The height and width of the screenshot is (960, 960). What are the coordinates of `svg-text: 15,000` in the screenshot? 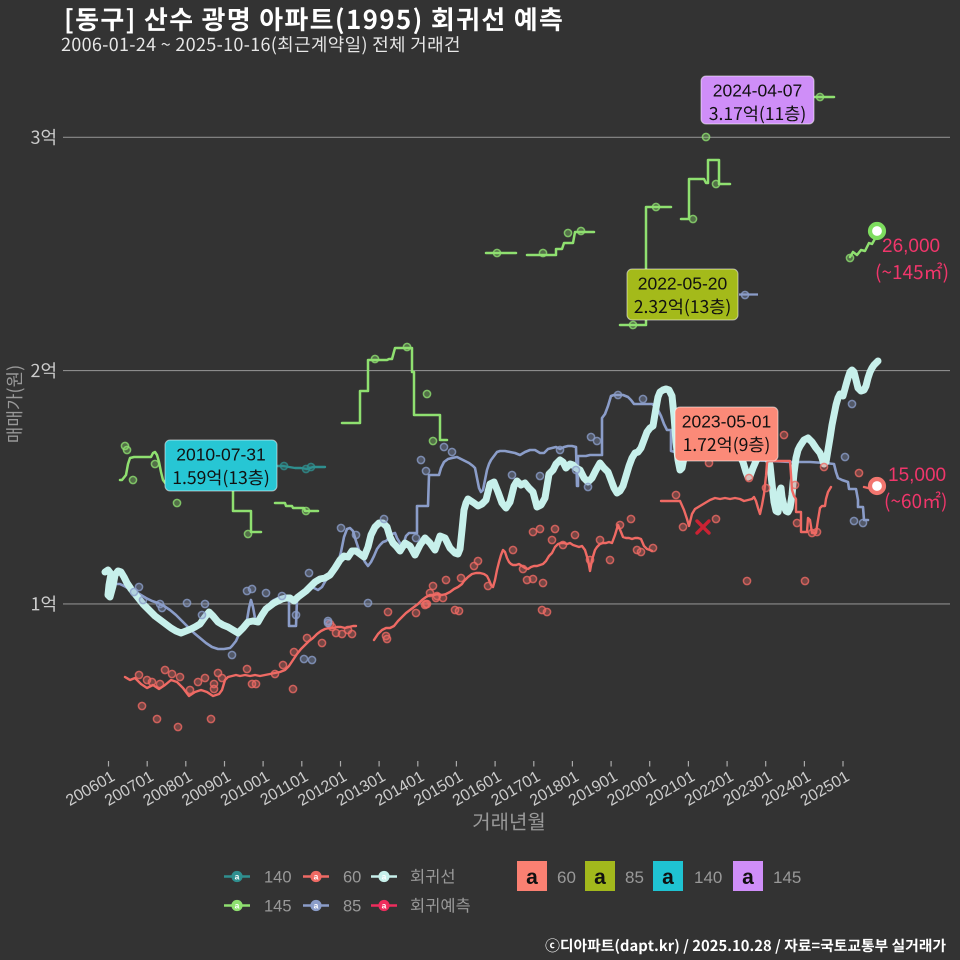 It's located at (917, 475).